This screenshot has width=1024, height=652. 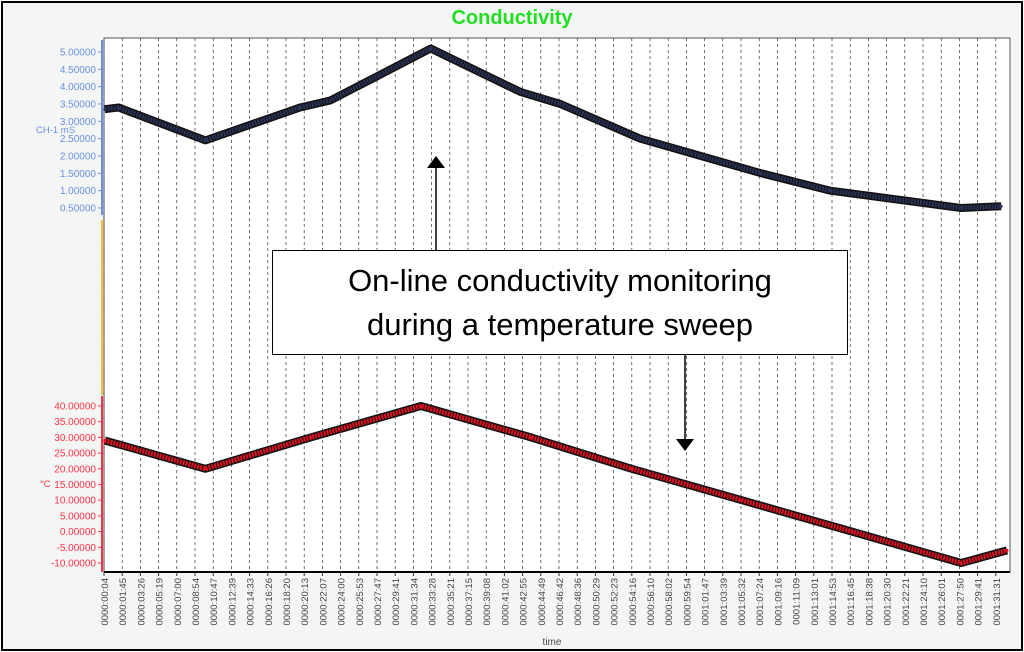 I want to click on x-tick-label: 0000:12:39, so click(x=232, y=602).